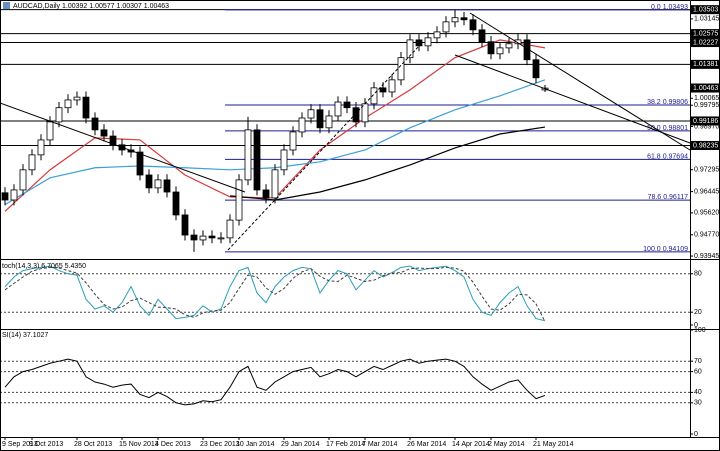 This screenshot has width=720, height=451. What do you see at coordinates (698, 312) in the screenshot?
I see `y-tick-label: 20` at bounding box center [698, 312].